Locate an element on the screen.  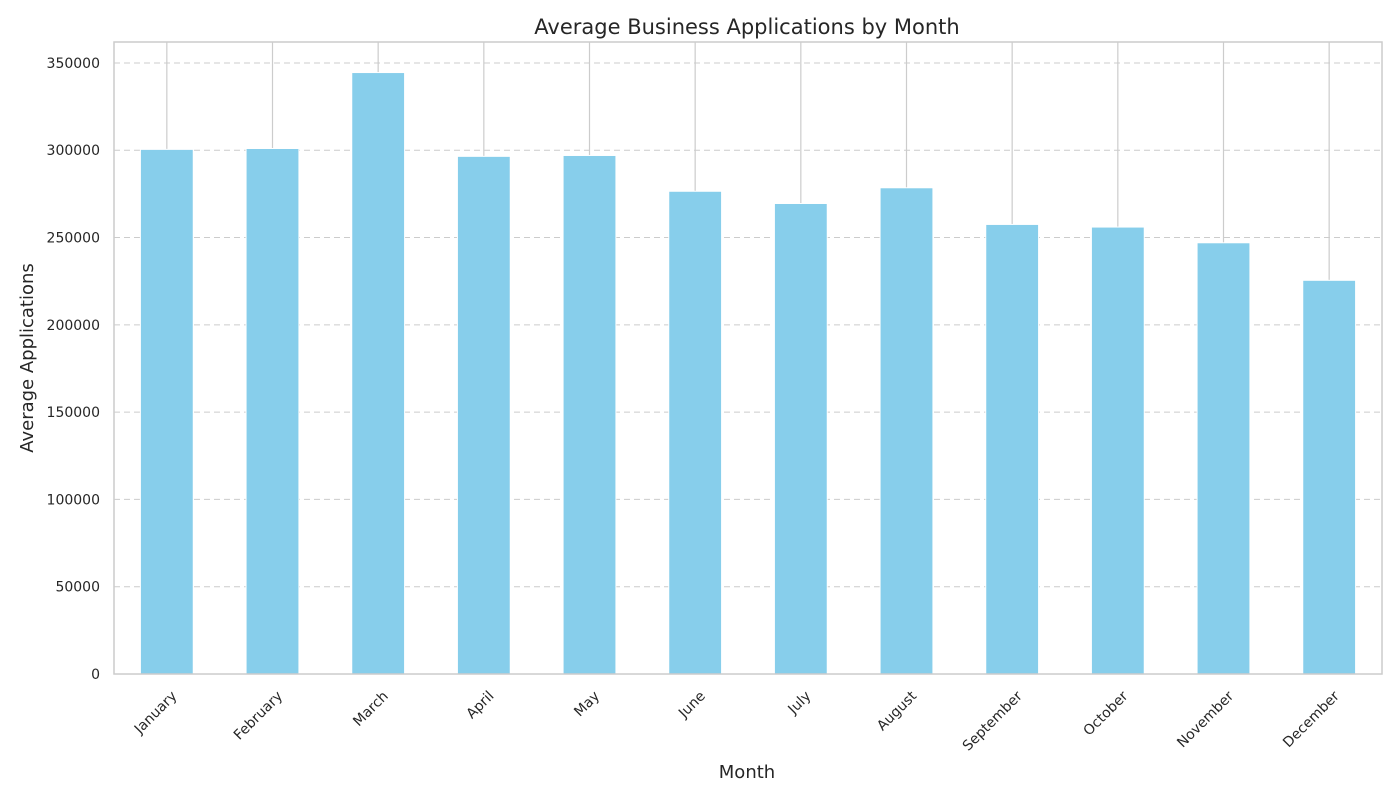
bar-september is located at coordinates (1012, 449).